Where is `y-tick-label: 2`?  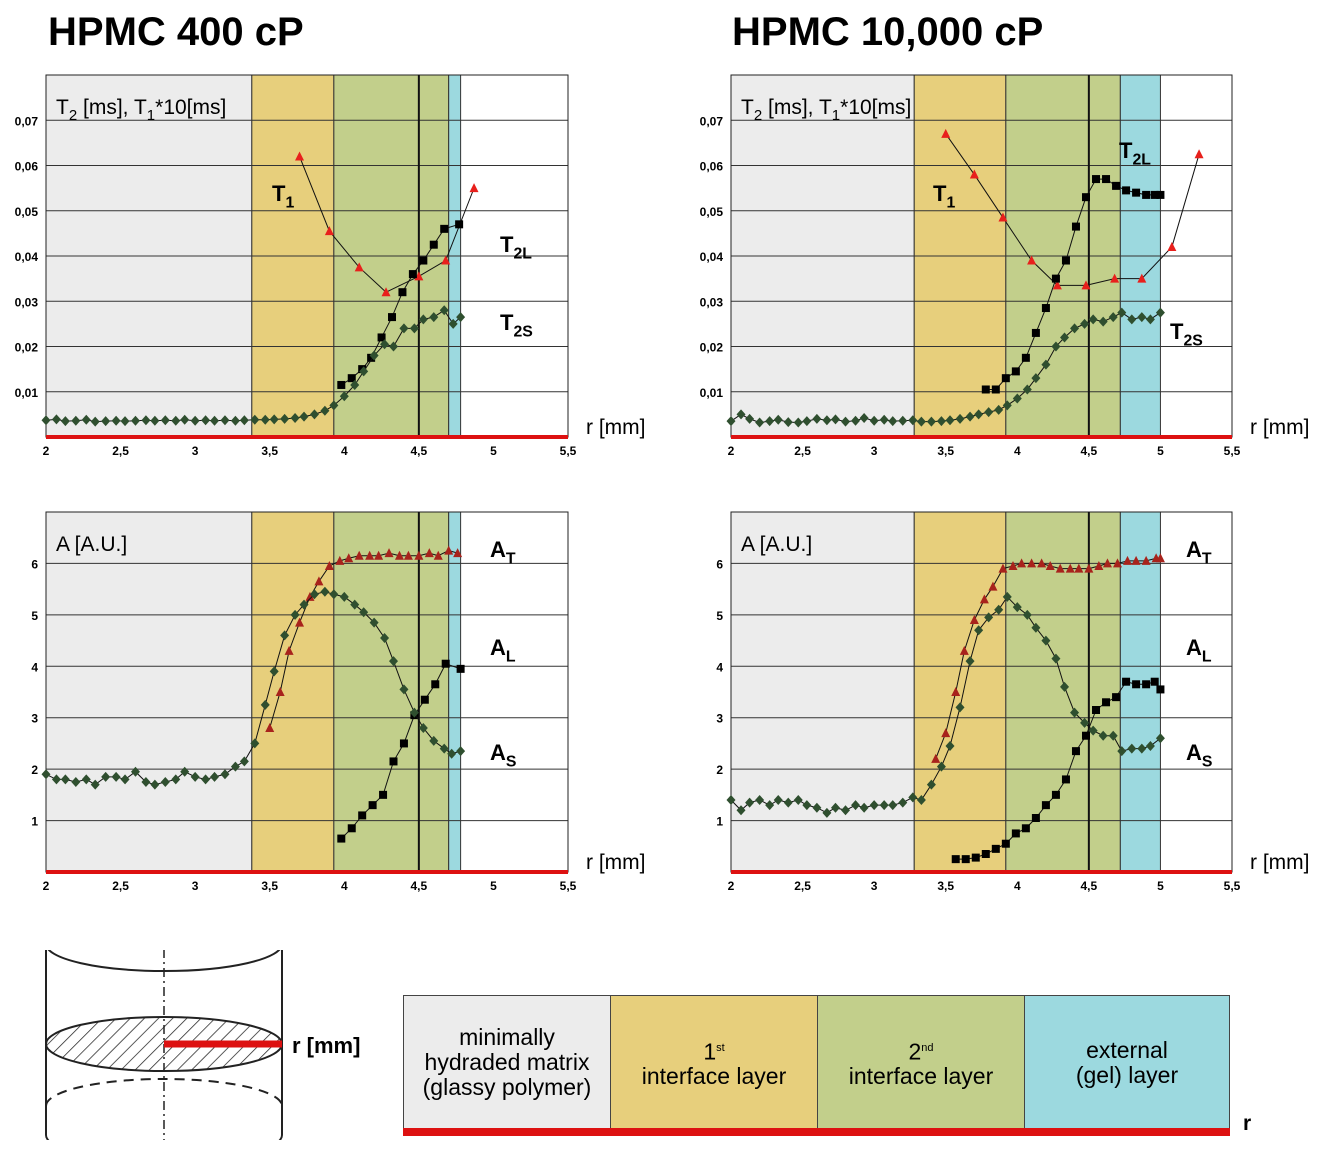 y-tick-label: 2 is located at coordinates (719, 770).